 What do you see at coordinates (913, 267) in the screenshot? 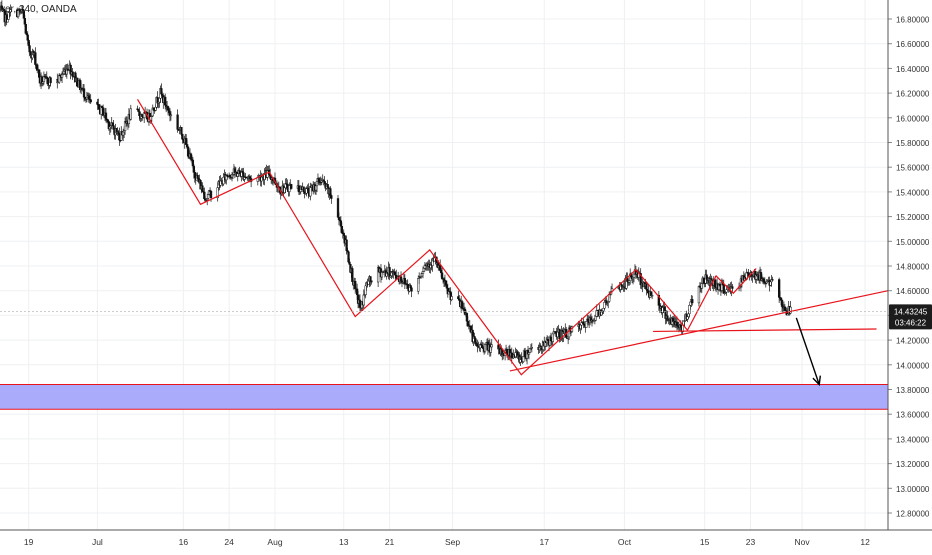
I see `price-tick-label: 14.80000` at bounding box center [913, 267].